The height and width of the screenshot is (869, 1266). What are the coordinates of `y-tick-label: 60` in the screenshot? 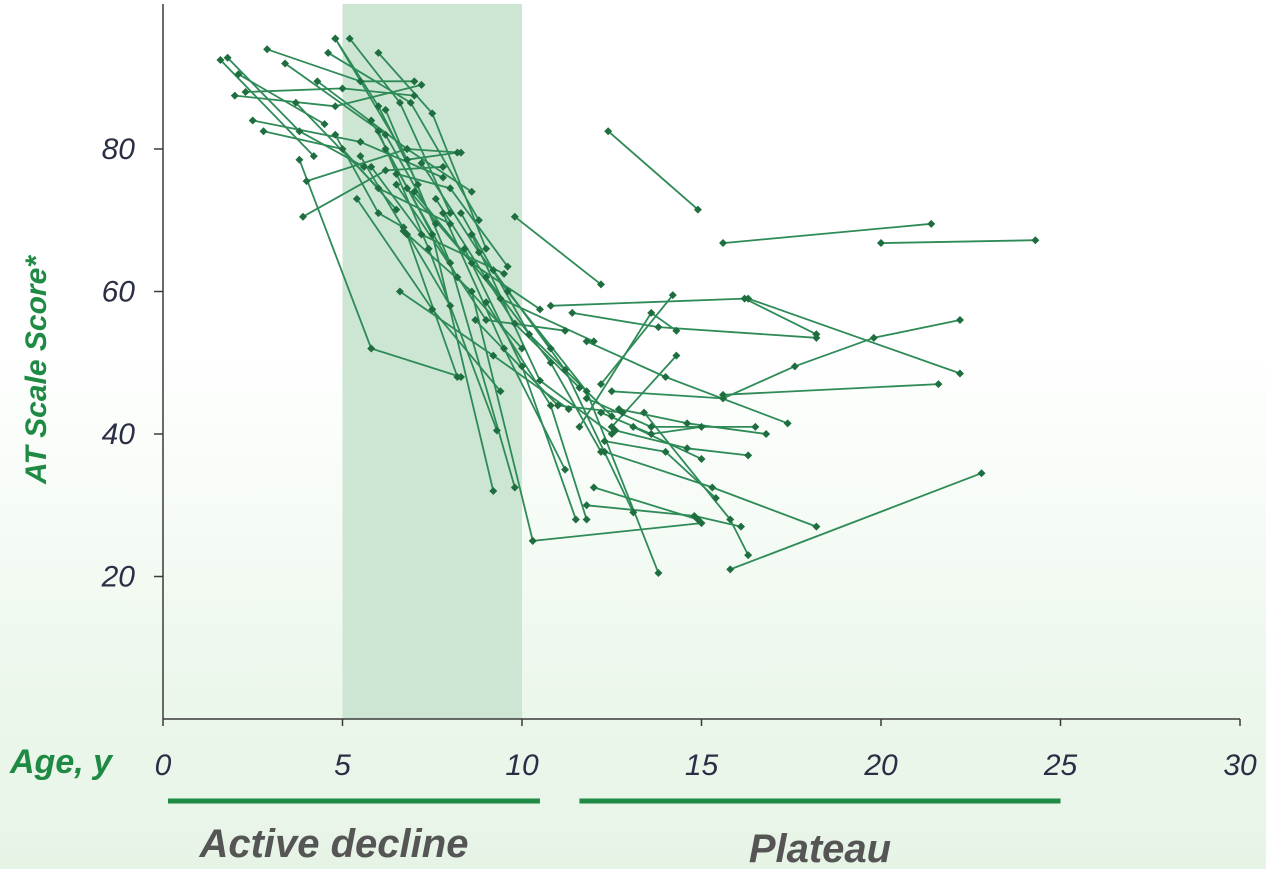 It's located at (119, 292).